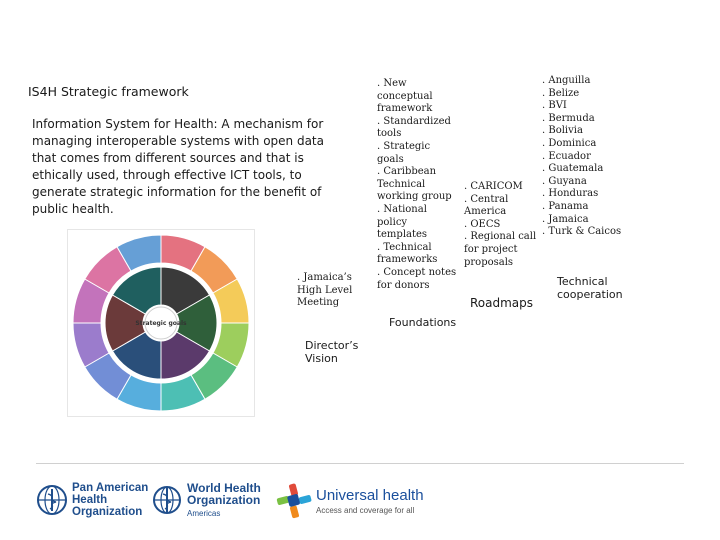  I want to click on foundations-item: framework, so click(405, 109).